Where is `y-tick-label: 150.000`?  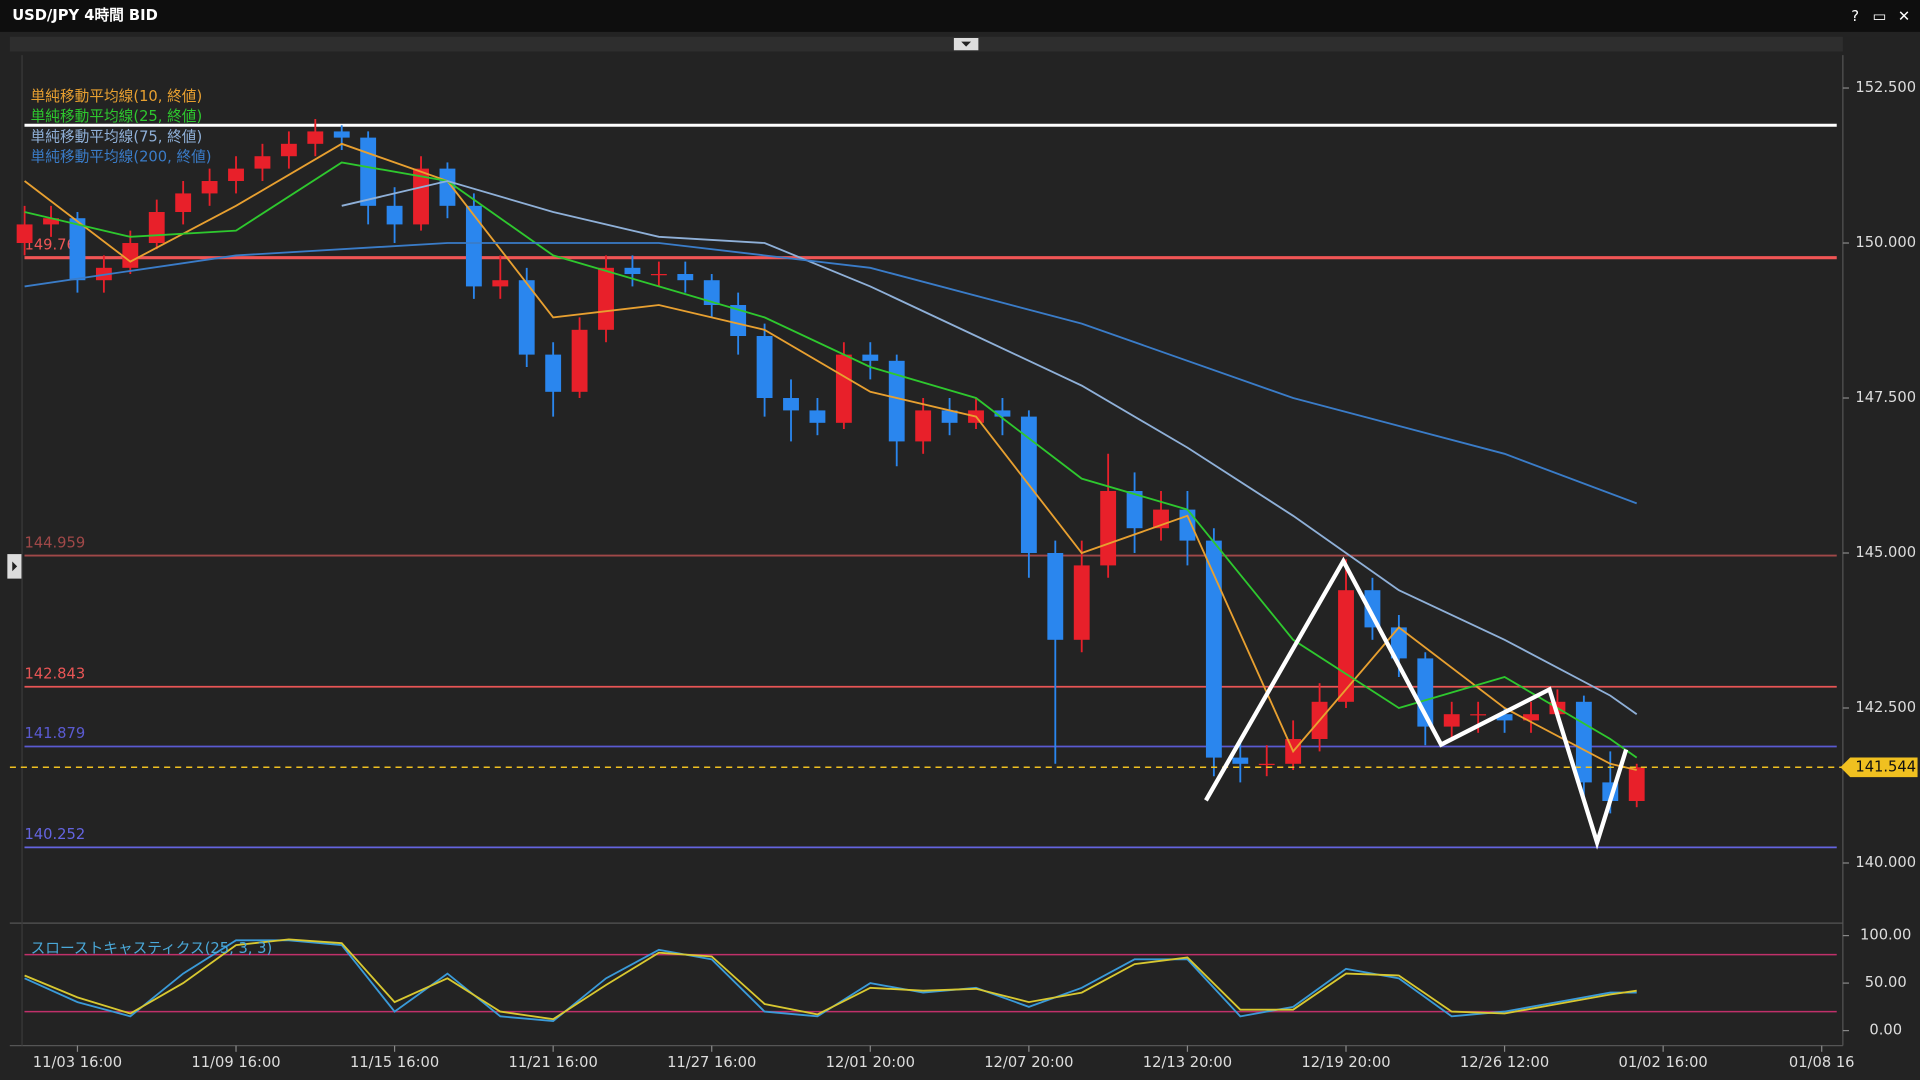
y-tick-label: 150.000 is located at coordinates (1885, 242).